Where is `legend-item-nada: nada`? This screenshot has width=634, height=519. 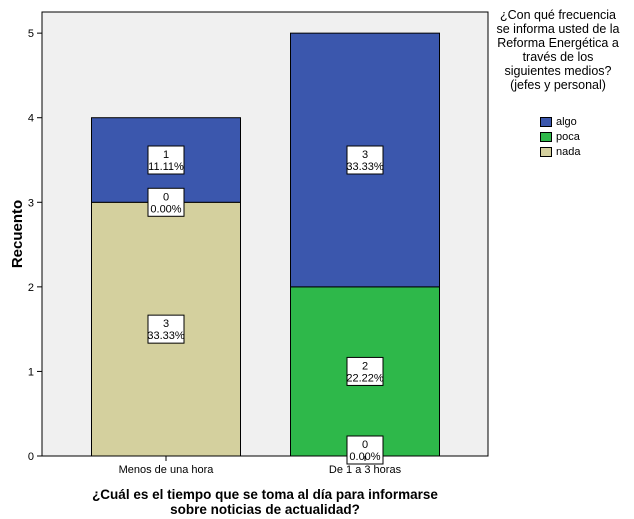 legend-item-nada: nada is located at coordinates (560, 151).